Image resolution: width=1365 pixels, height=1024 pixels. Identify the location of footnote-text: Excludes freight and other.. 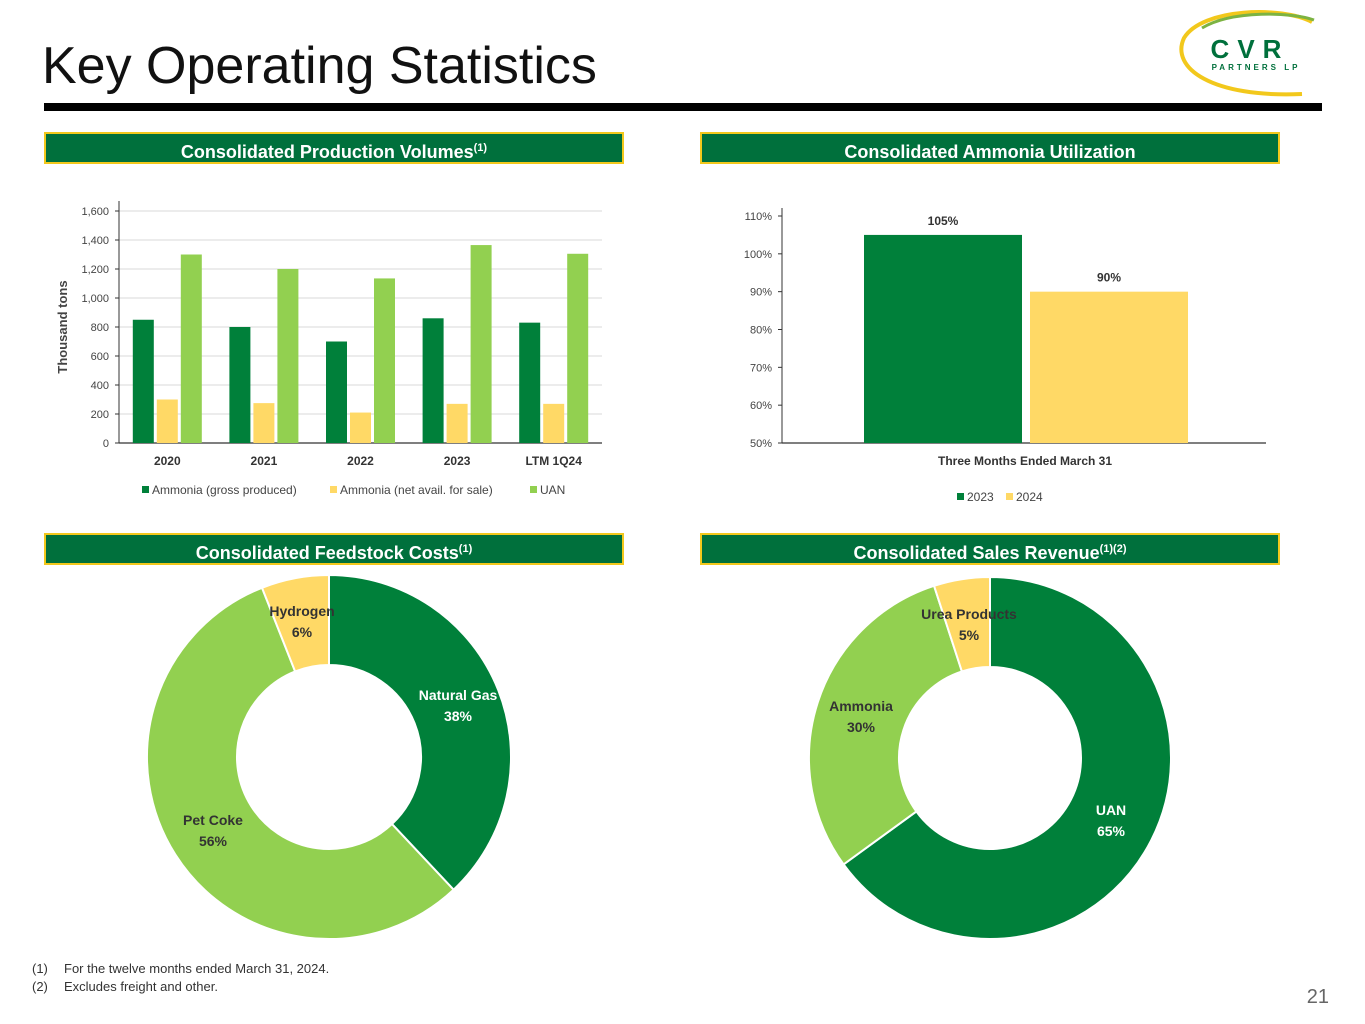
(141, 986).